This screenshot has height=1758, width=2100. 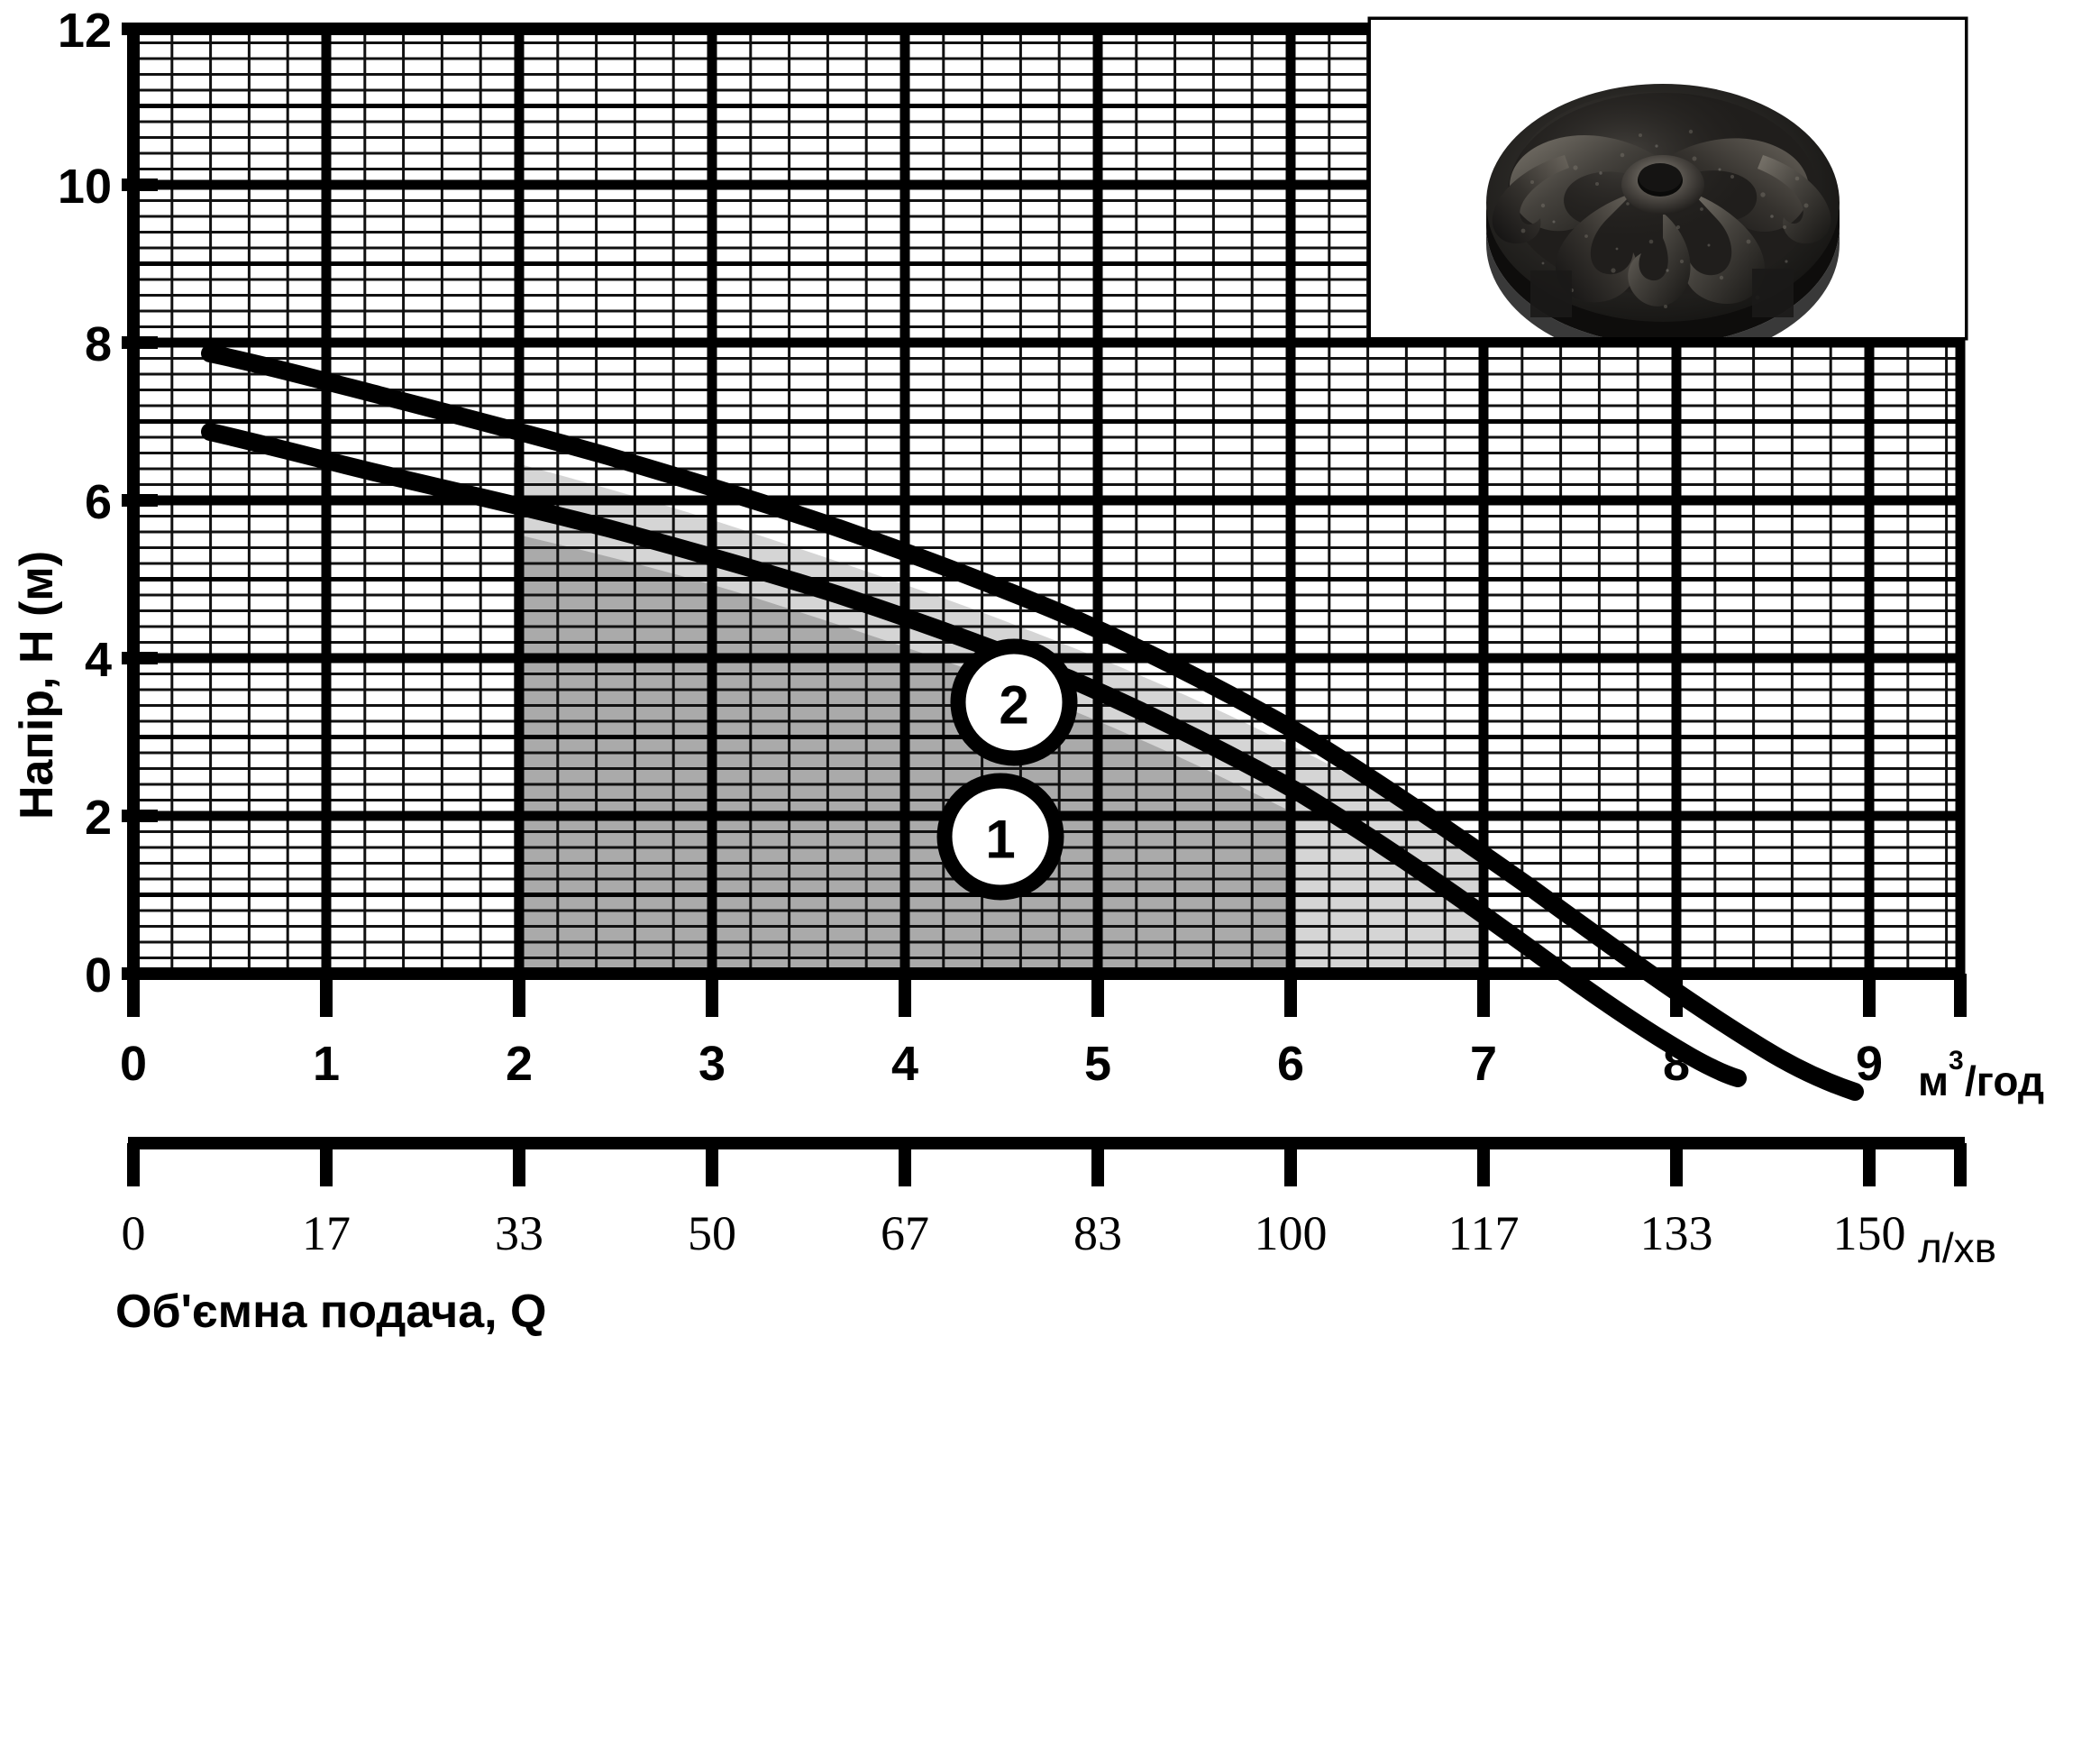 What do you see at coordinates (1013, 705) in the screenshot?
I see `curve-marker-2-label: 2` at bounding box center [1013, 705].